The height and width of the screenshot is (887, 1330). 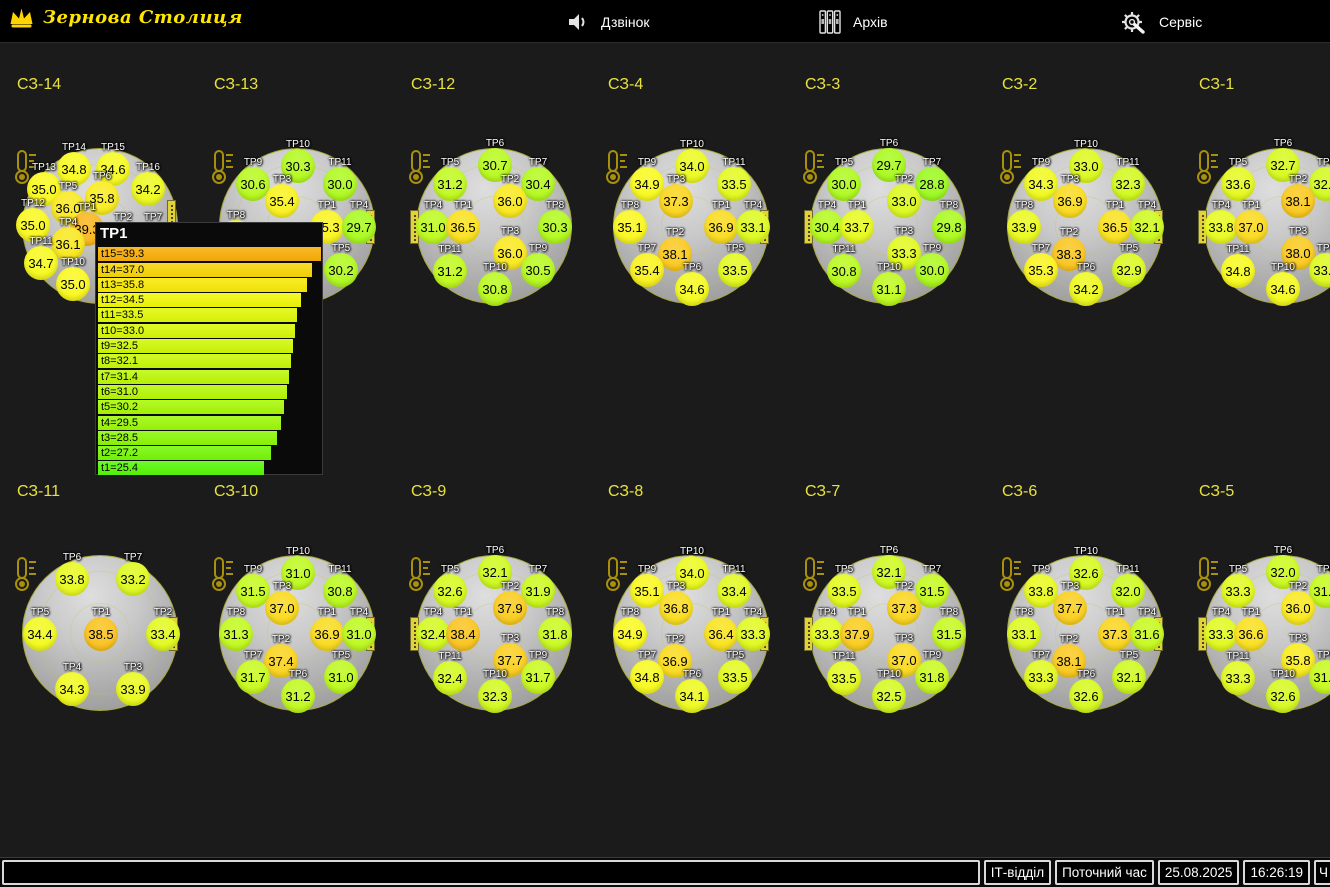 I want to click on sensor-TP4: 34.3 TP4, so click(x=72, y=684).